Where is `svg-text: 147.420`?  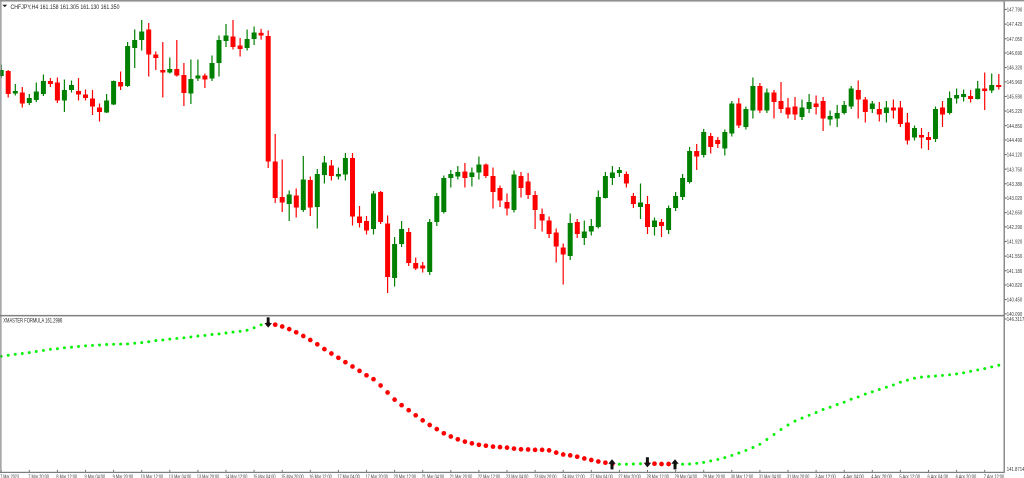 svg-text: 147.420 is located at coordinates (1015, 25).